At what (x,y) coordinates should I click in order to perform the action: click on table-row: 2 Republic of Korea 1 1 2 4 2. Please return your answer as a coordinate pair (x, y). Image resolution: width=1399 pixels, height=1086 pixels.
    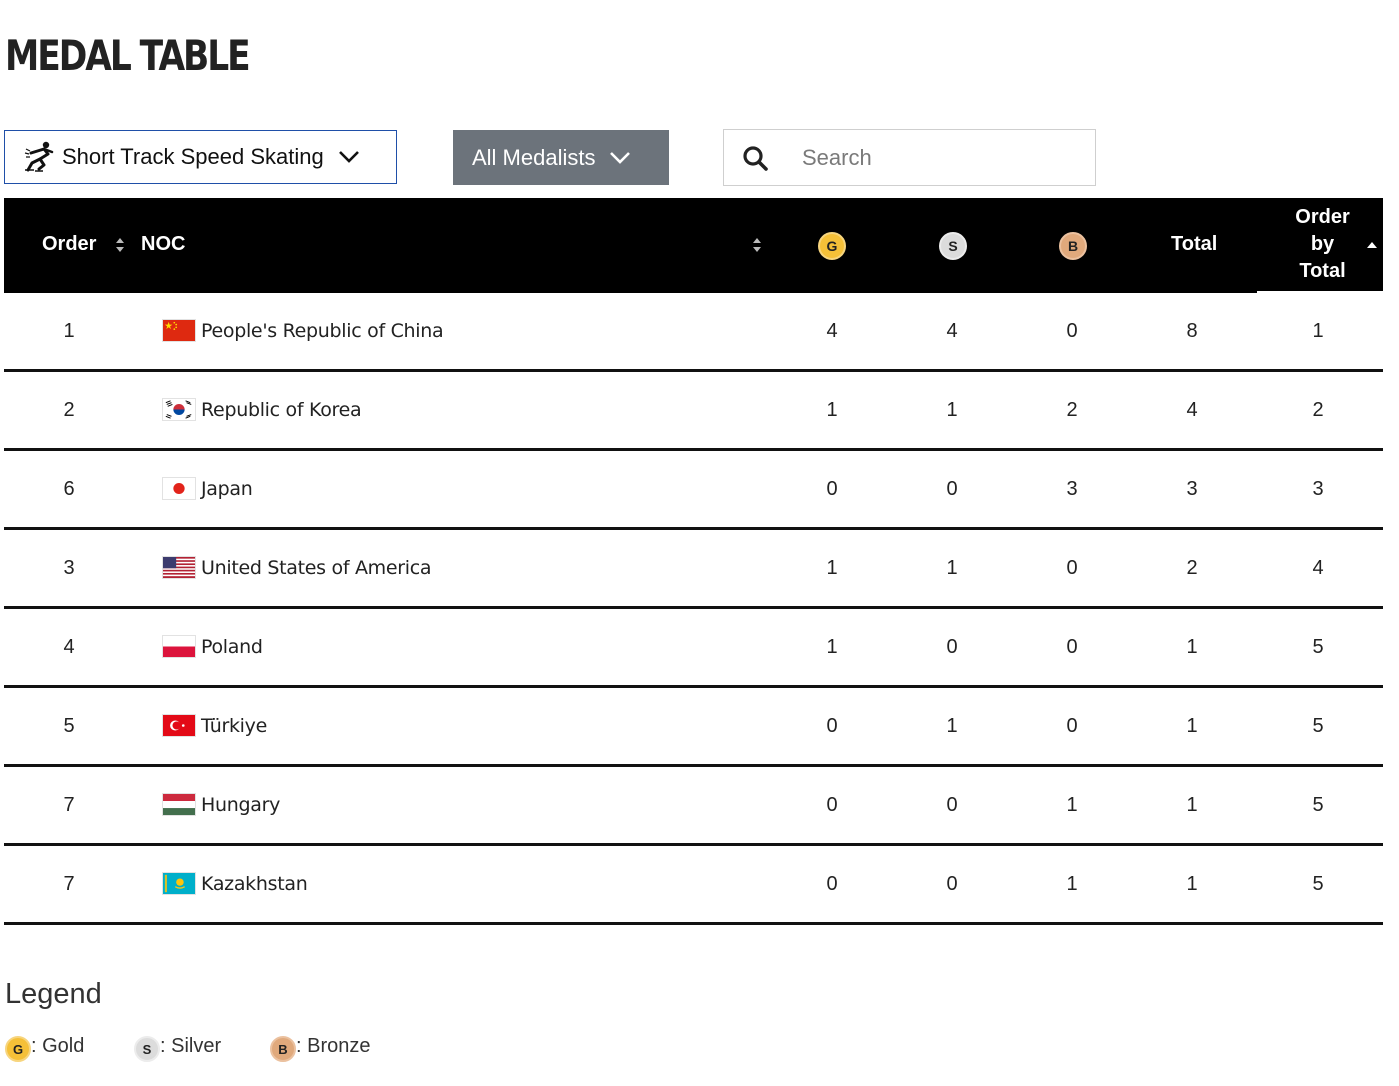
    Looking at the image, I should click on (693, 411).